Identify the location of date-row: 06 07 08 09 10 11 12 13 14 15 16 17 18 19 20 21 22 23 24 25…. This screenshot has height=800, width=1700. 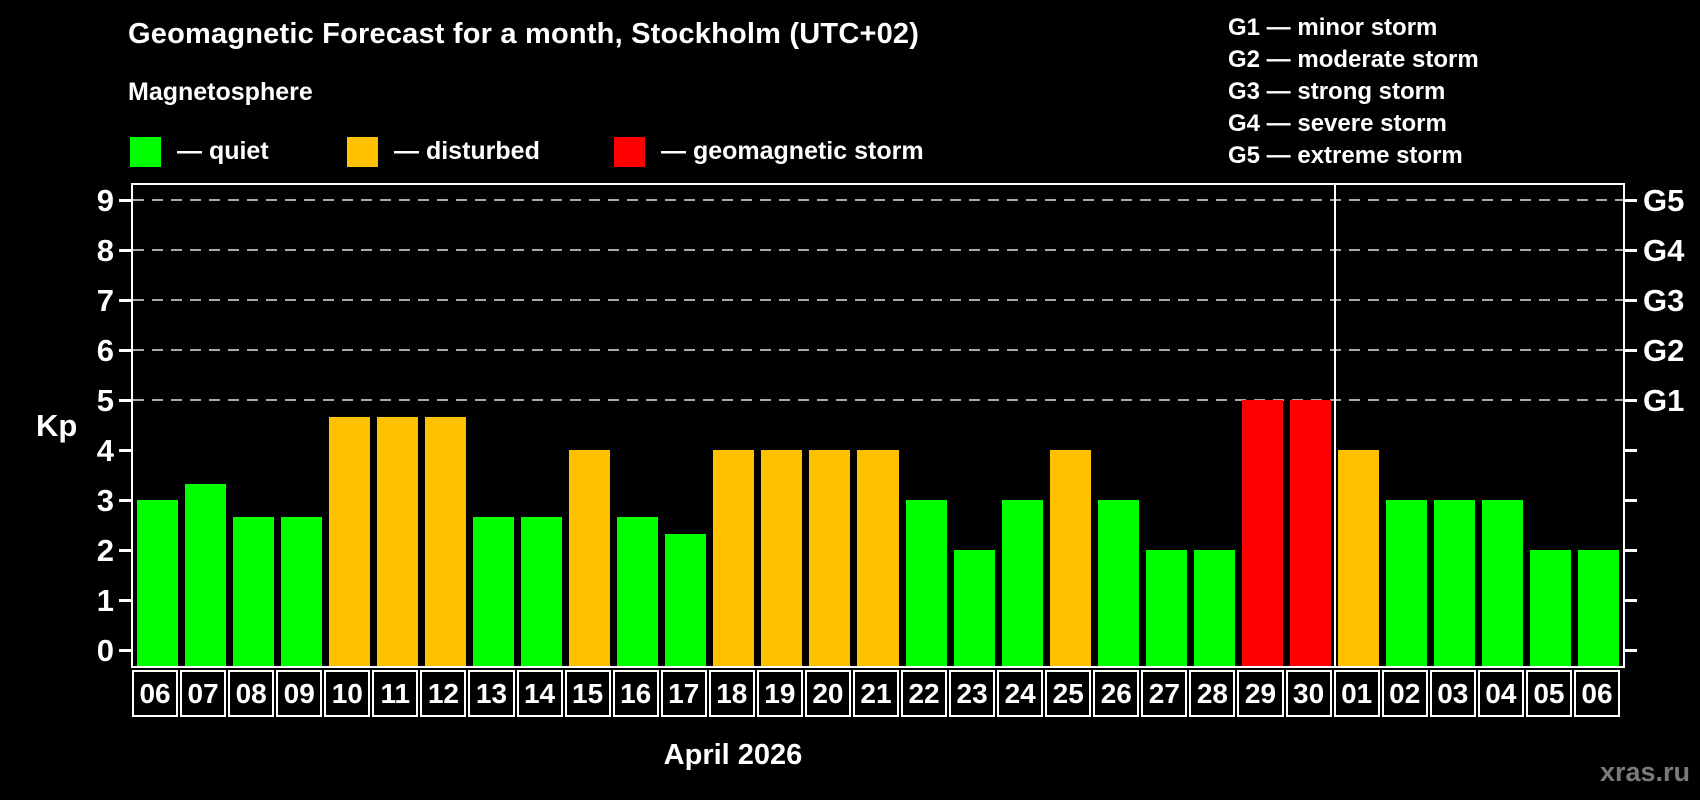
(878, 693).